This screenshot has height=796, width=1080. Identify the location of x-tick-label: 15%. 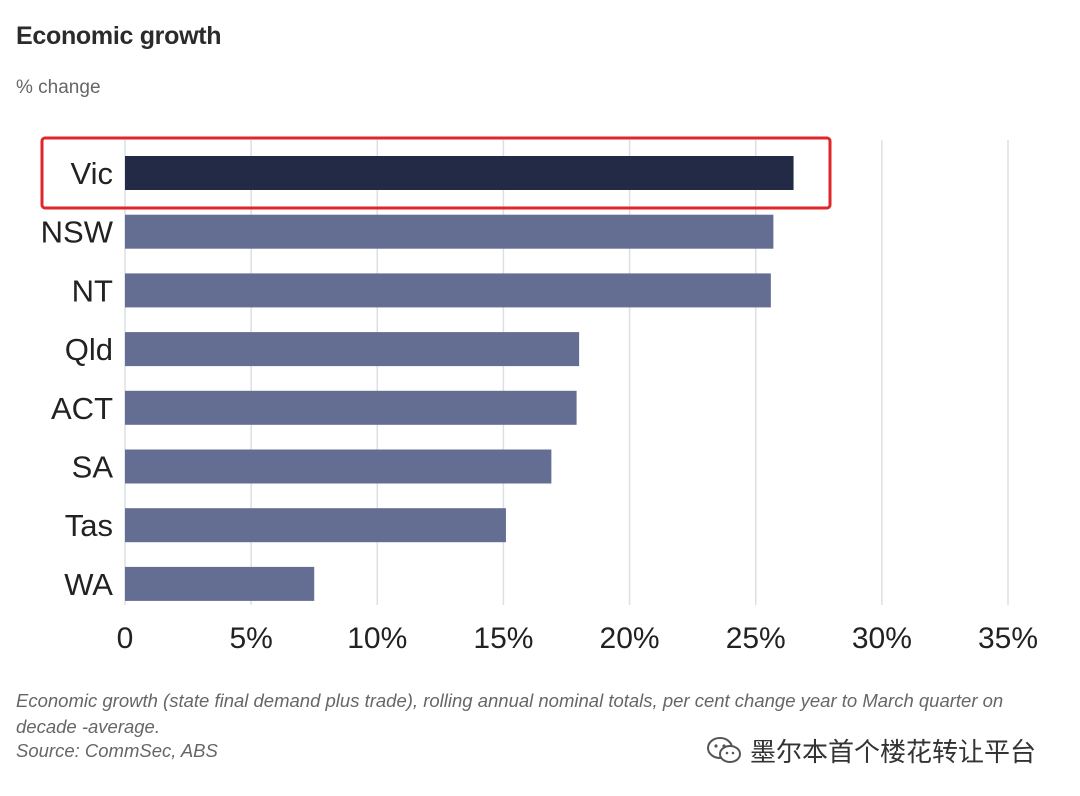
(503, 638).